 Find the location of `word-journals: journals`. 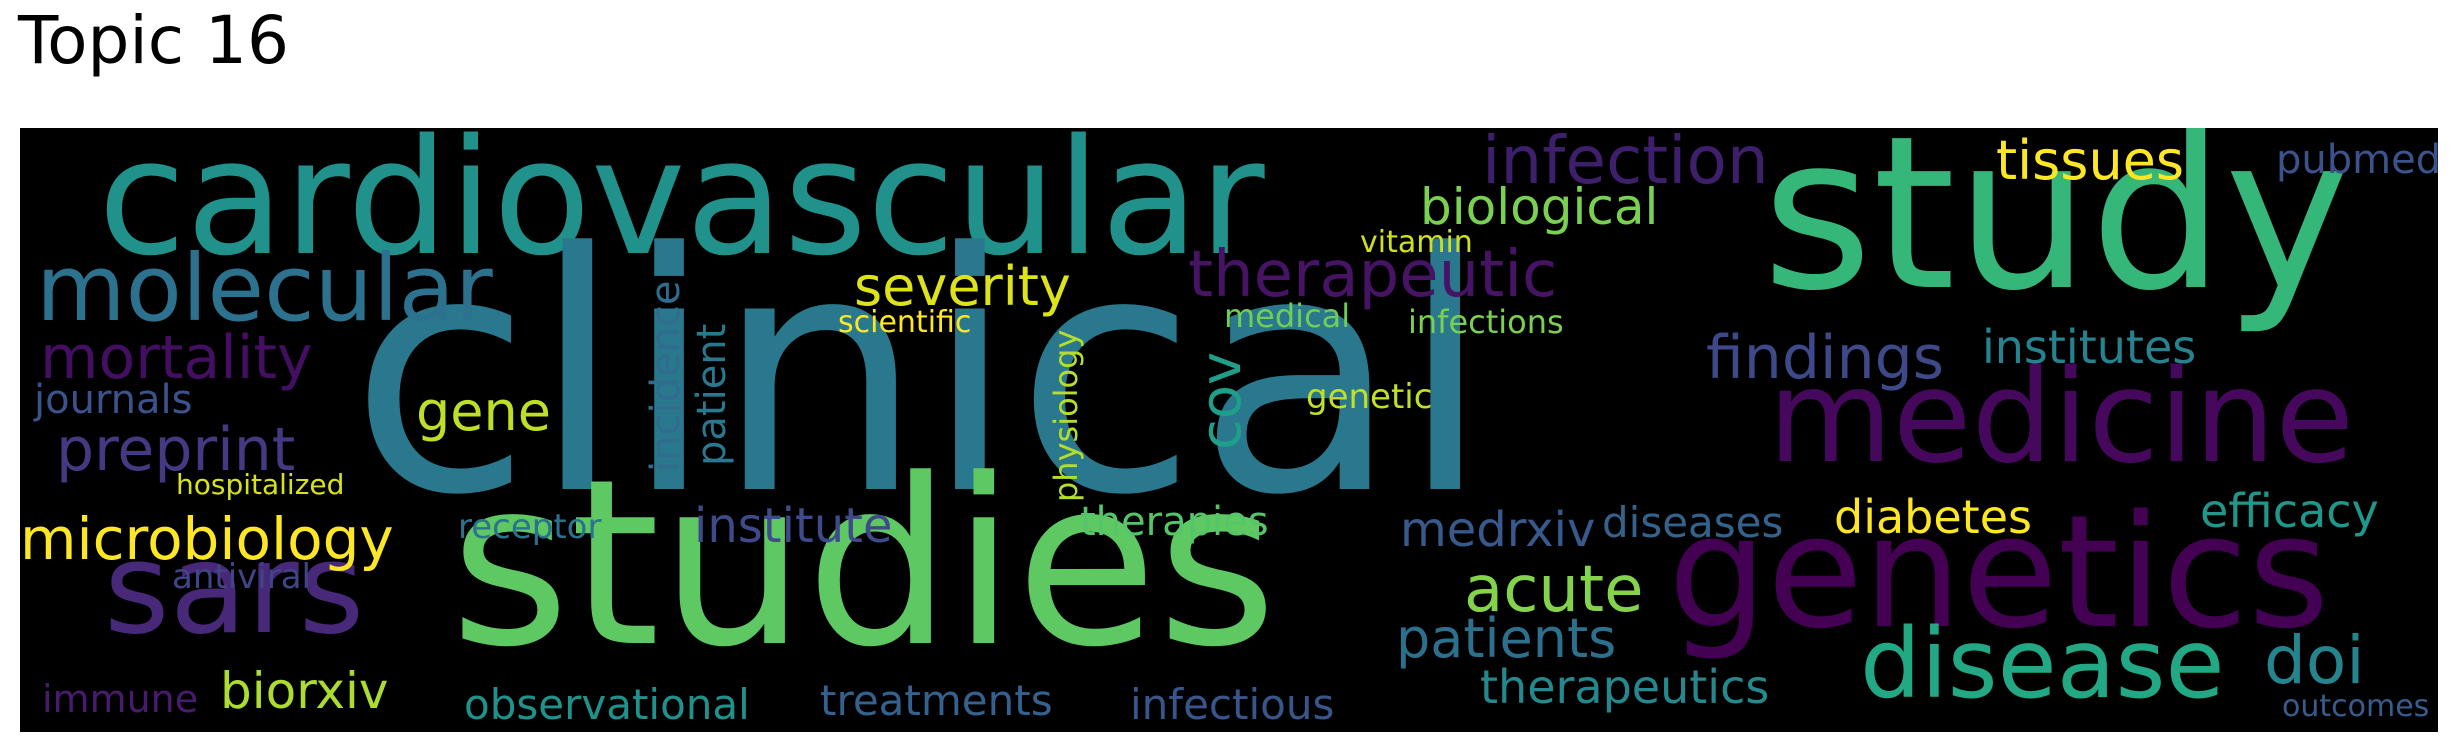

word-journals: journals is located at coordinates (113, 400).